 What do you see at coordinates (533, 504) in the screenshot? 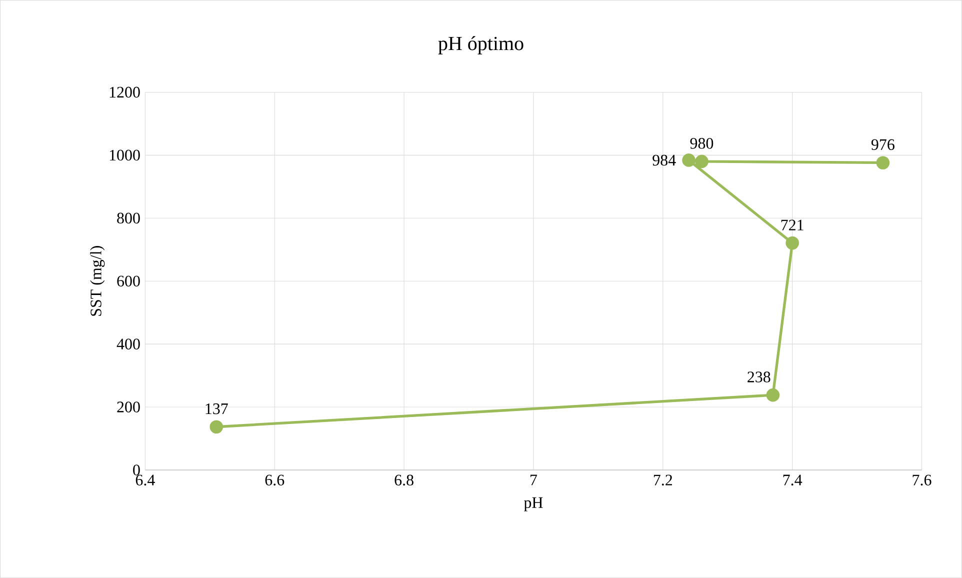
I see `x-axis-title: pH` at bounding box center [533, 504].